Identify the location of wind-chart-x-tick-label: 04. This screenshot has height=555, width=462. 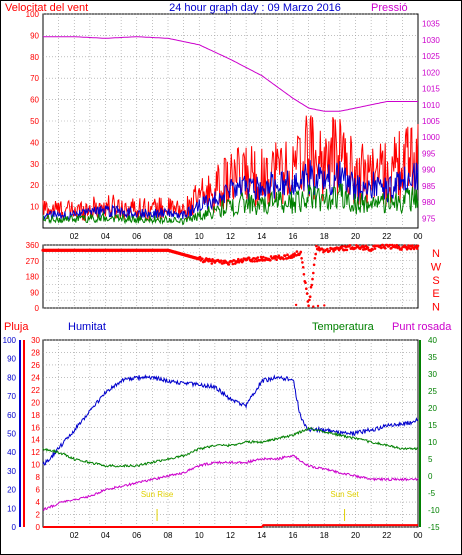
(105, 236).